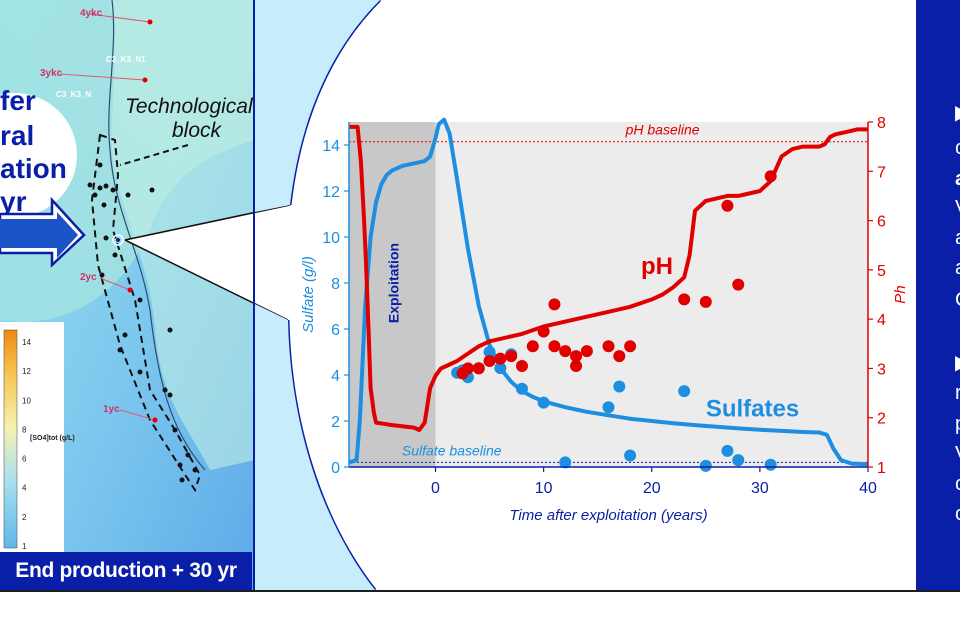 This screenshot has width=960, height=623. What do you see at coordinates (26, 400) in the screenshot?
I see `legend-tick-label: 10` at bounding box center [26, 400].